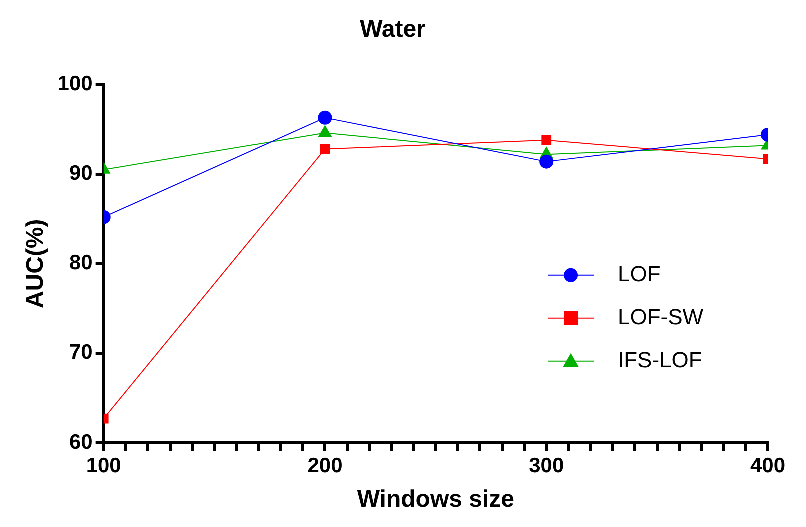 The width and height of the screenshot is (806, 527). Describe the element at coordinates (81, 174) in the screenshot. I see `y-tick-label: 90` at that location.